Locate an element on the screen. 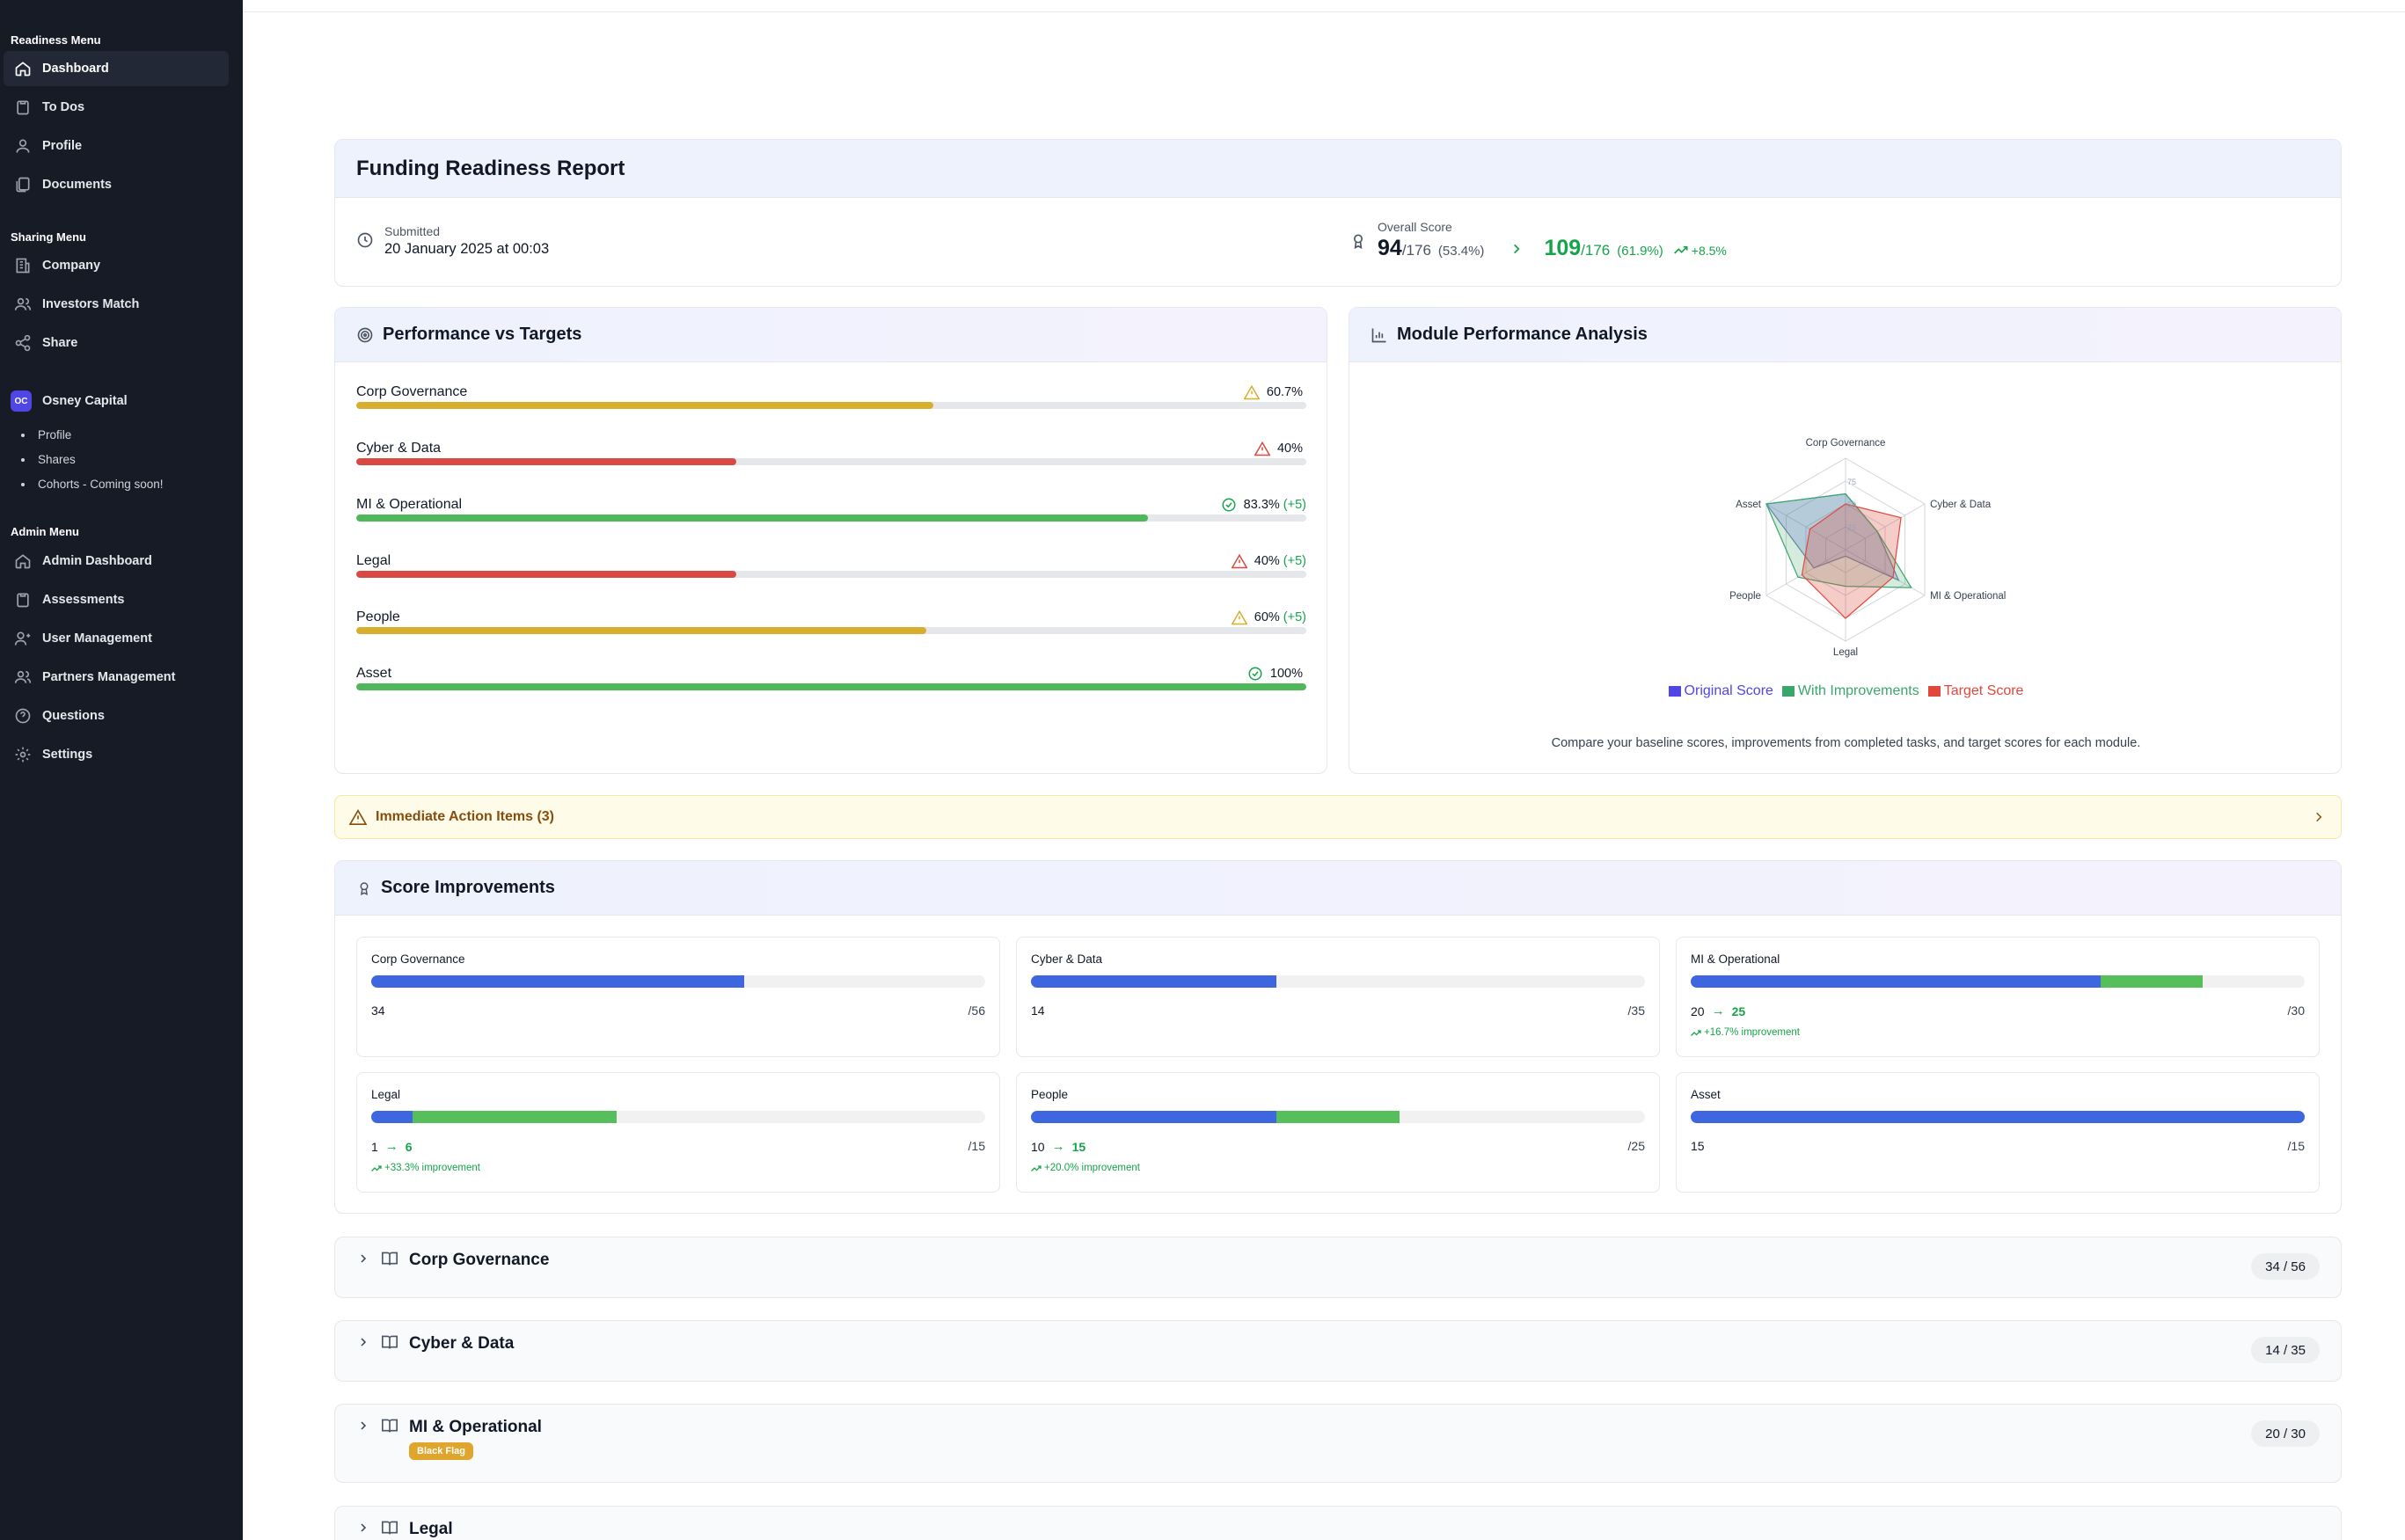 The height and width of the screenshot is (1540, 2405). performance-row: Legal 40% (+5) is located at coordinates (831, 566).